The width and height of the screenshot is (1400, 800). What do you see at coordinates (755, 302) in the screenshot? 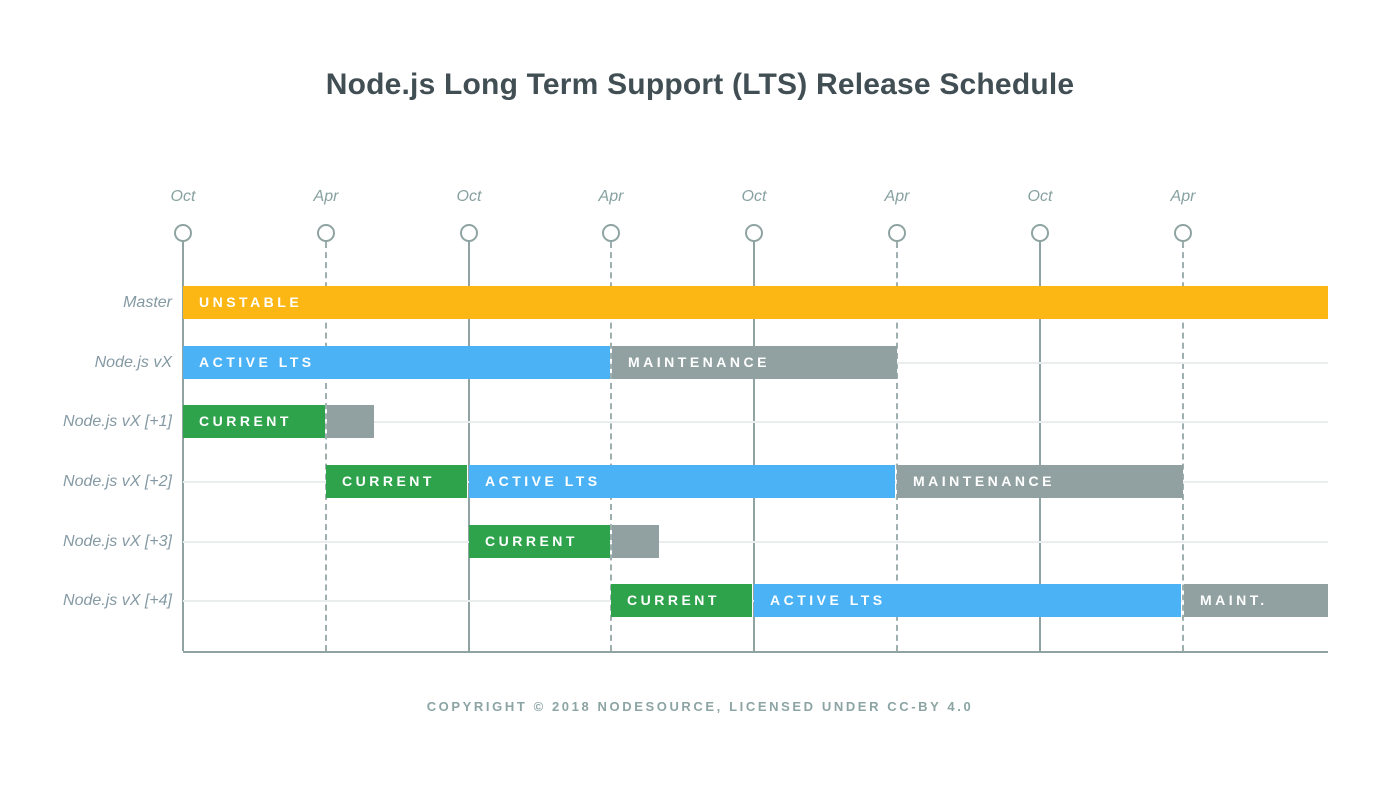
I see `bar-unstable: UNSTABLE` at bounding box center [755, 302].